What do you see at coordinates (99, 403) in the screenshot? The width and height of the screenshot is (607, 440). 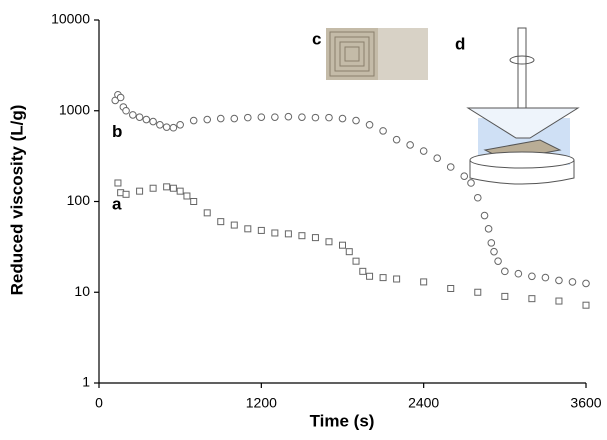 I see `x-tick-label: 0` at bounding box center [99, 403].